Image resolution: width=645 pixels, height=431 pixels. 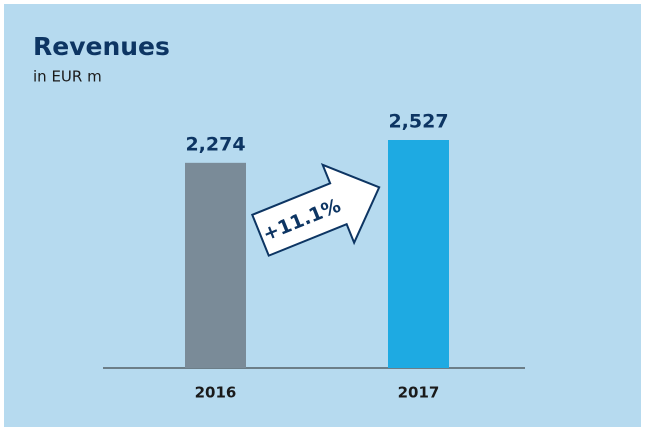 I want to click on arrow-shape, so click(x=315, y=210).